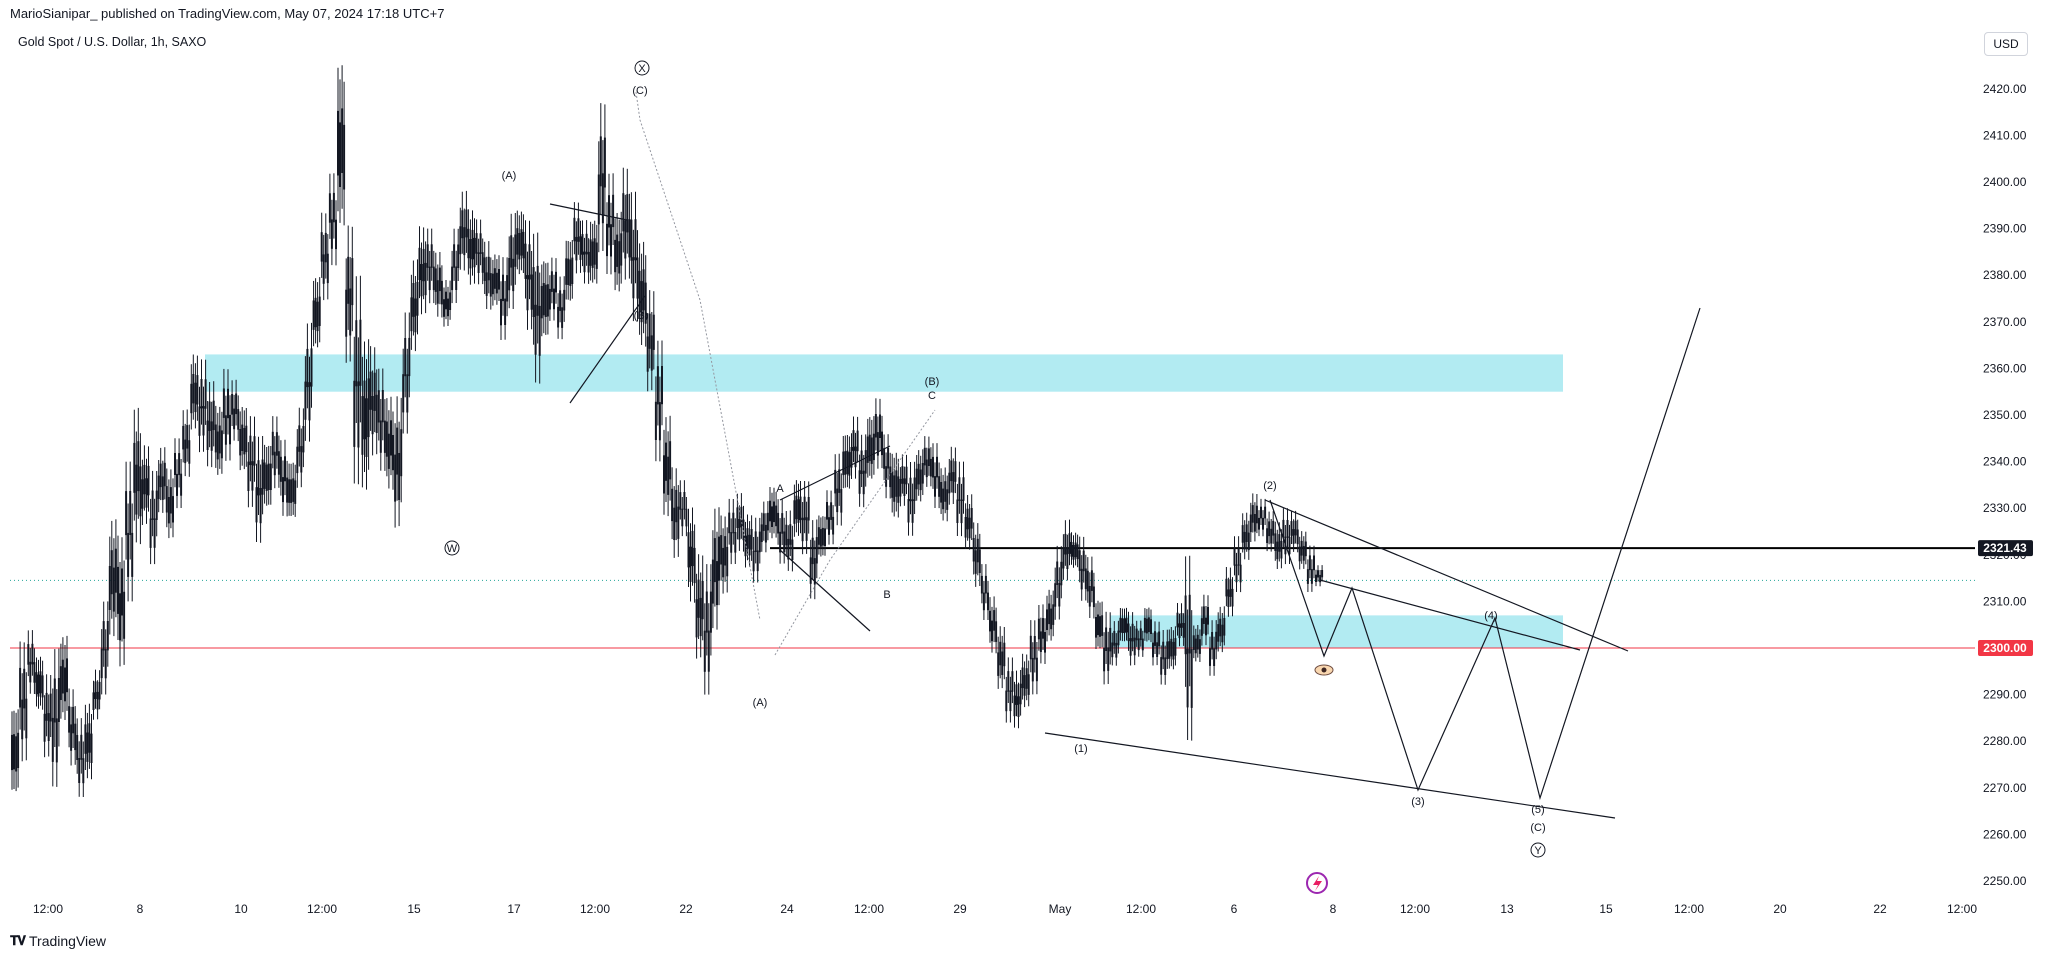  I want to click on x-tick-label: 12:00, so click(48, 909).